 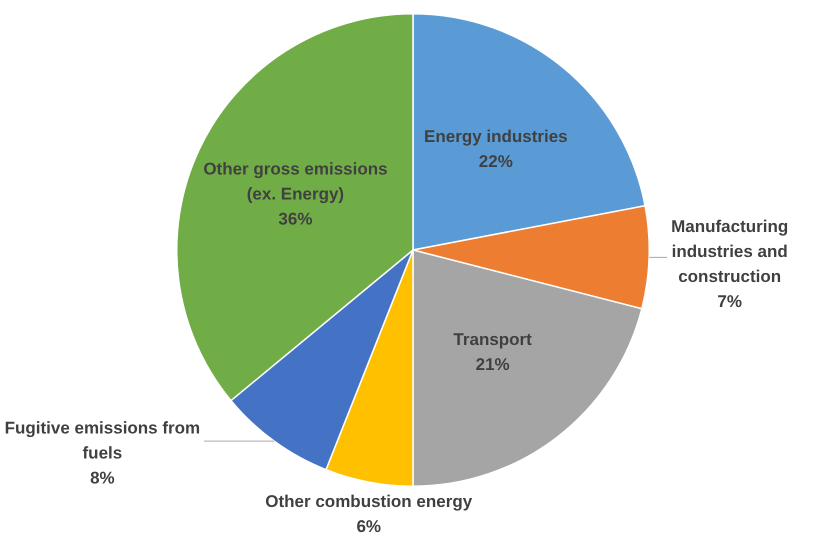 I want to click on slice-label: Manufacturing industries and construction, so click(x=729, y=251).